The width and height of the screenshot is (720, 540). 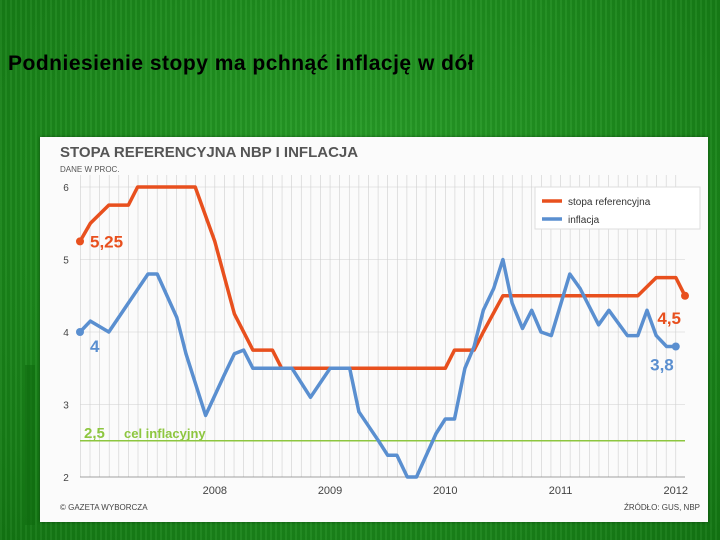 I want to click on x-tick-label: 2009, so click(x=330, y=491).